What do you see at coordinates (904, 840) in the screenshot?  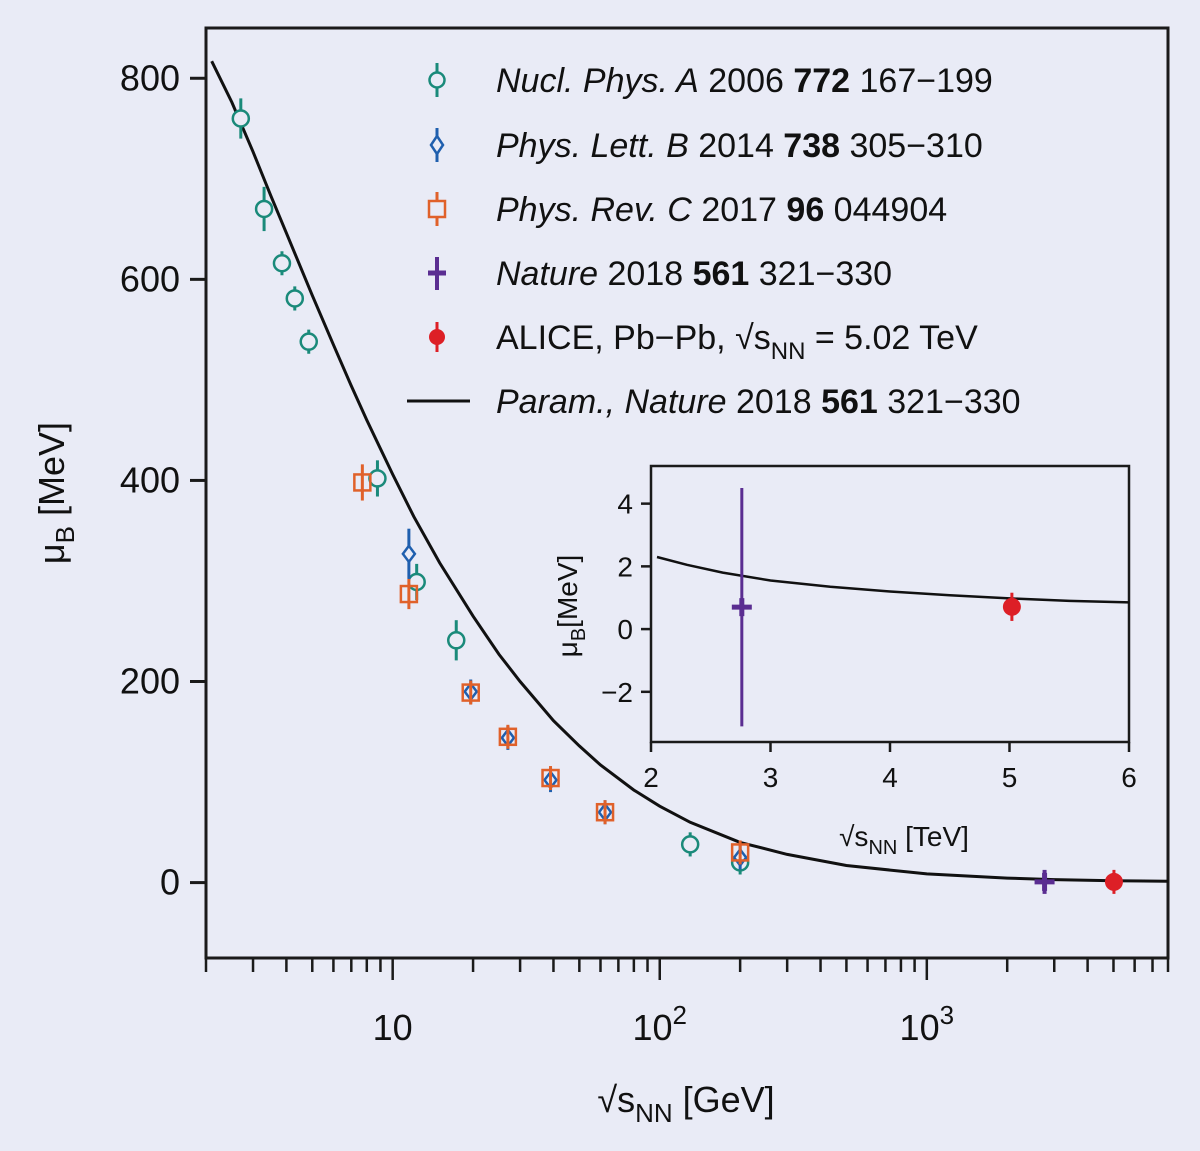 I see `inset-x-axis-title: √sNN [TeV]` at bounding box center [904, 840].